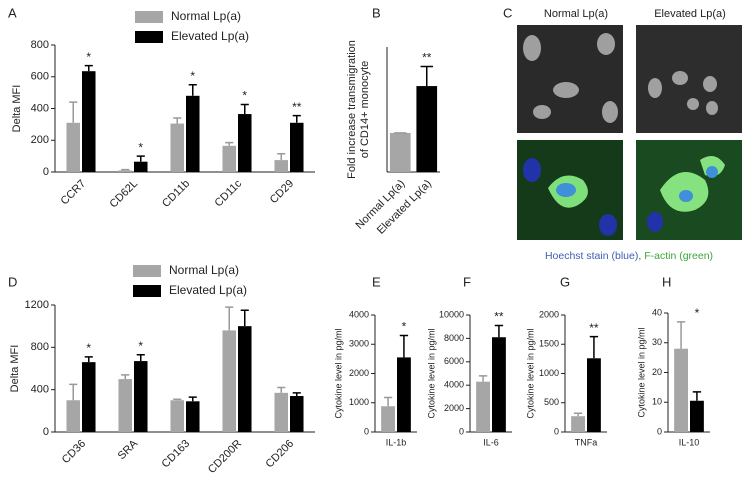  I want to click on y-tick-label: 200, so click(40, 140).